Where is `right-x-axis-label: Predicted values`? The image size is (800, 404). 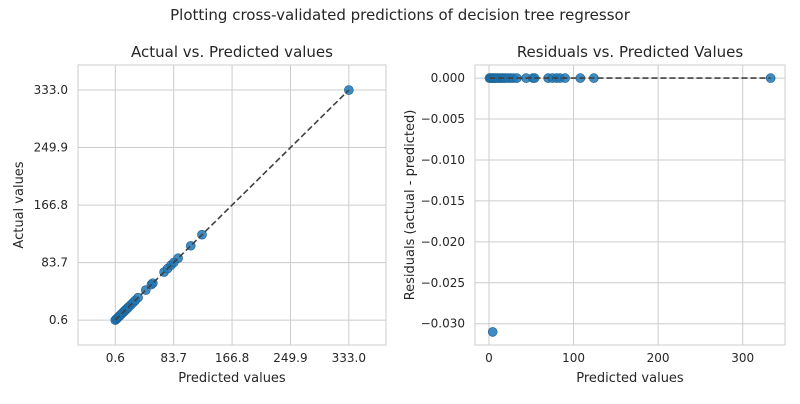 right-x-axis-label: Predicted values is located at coordinates (630, 378).